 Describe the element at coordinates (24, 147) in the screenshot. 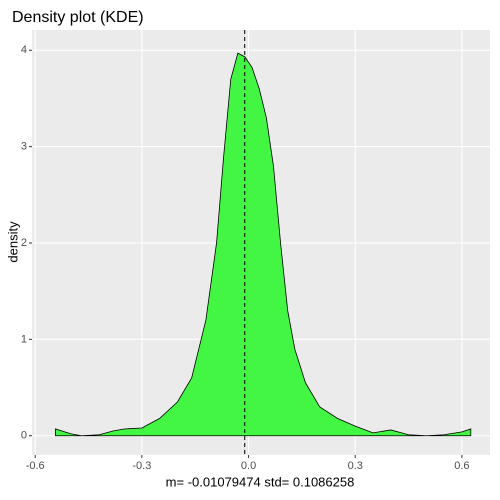

I see `y-tick-label: 3` at that location.